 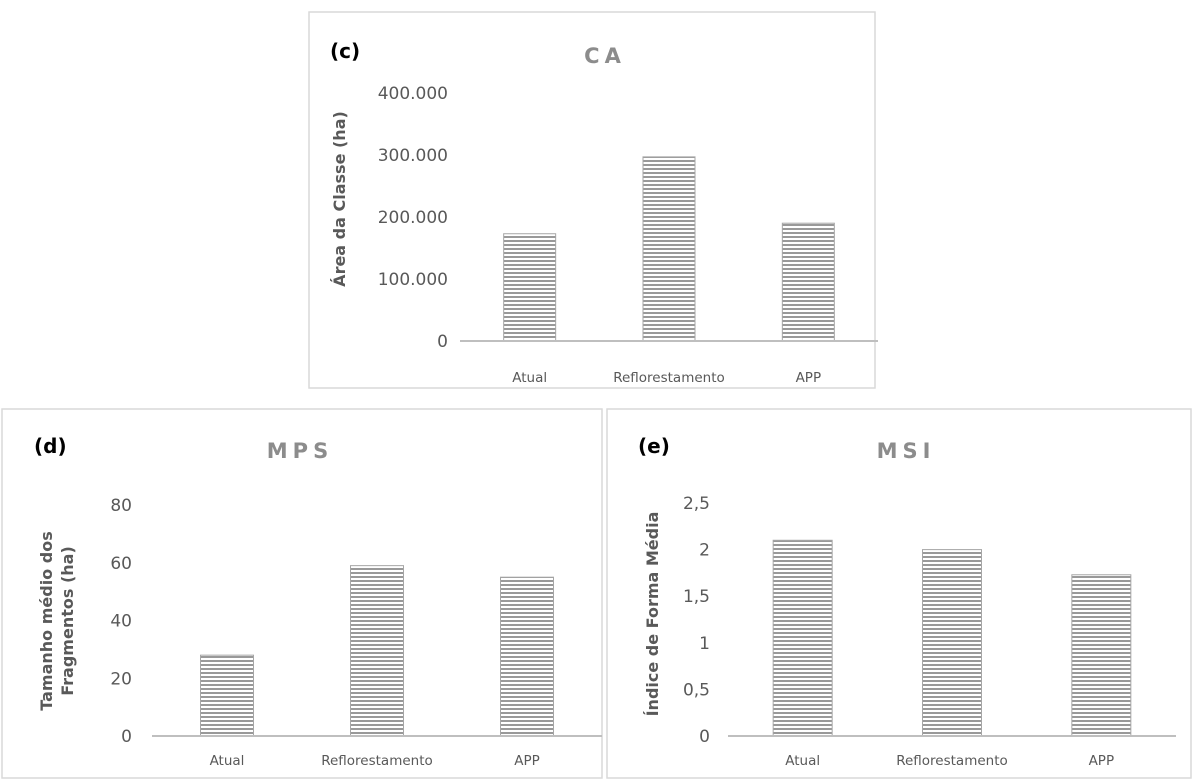 I want to click on y-tick-label: 300.000, so click(x=413, y=156).